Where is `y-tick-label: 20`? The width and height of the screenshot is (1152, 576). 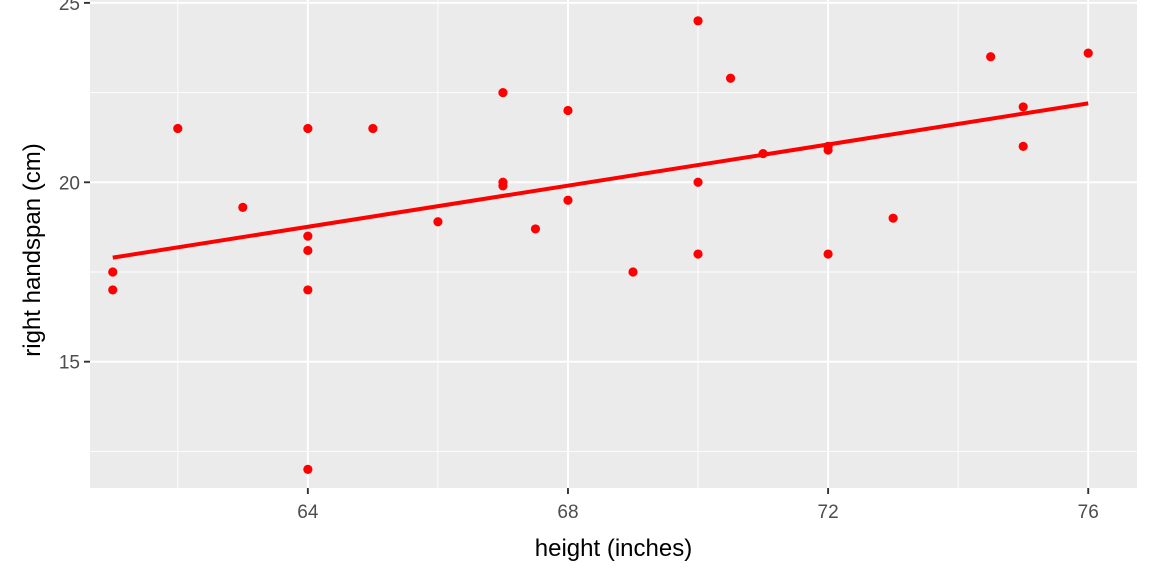
y-tick-label: 20 is located at coordinates (69, 183).